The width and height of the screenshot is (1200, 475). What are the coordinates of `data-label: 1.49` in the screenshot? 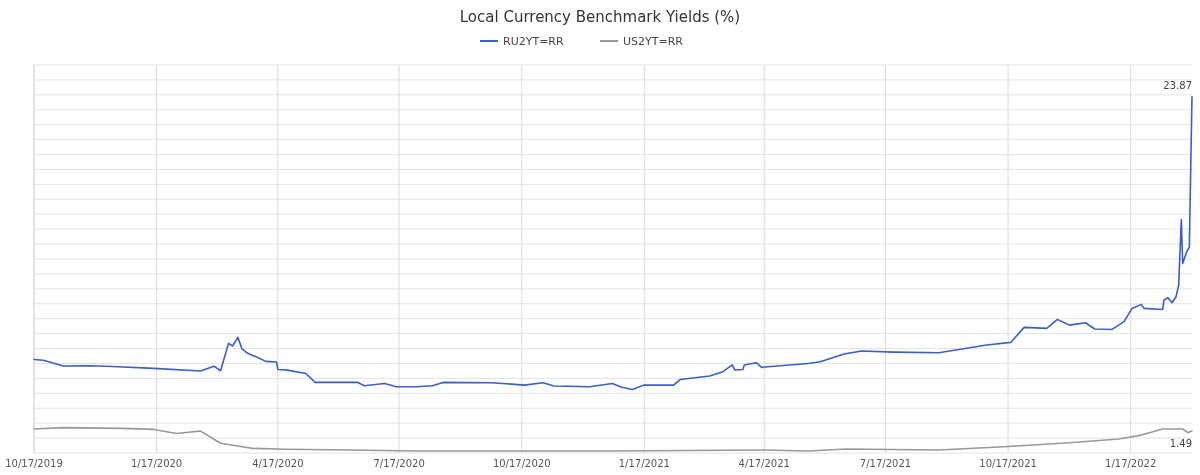 It's located at (1180, 443).